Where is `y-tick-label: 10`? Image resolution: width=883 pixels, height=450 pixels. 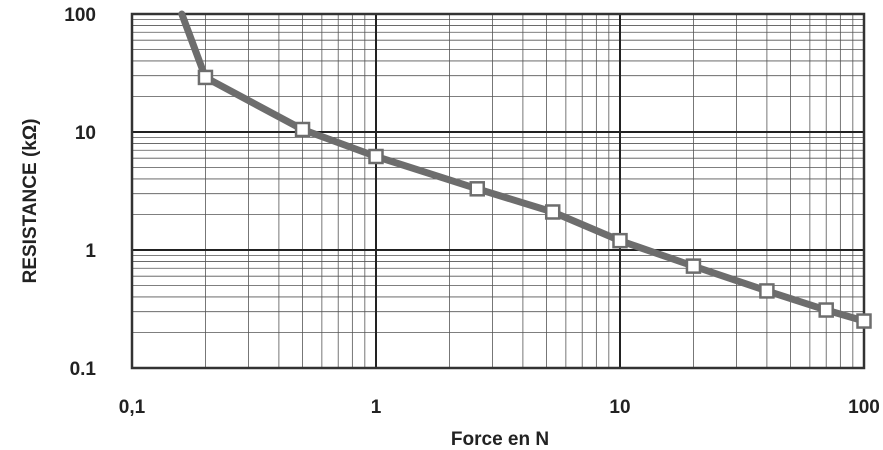
y-tick-label: 10 is located at coordinates (85, 133).